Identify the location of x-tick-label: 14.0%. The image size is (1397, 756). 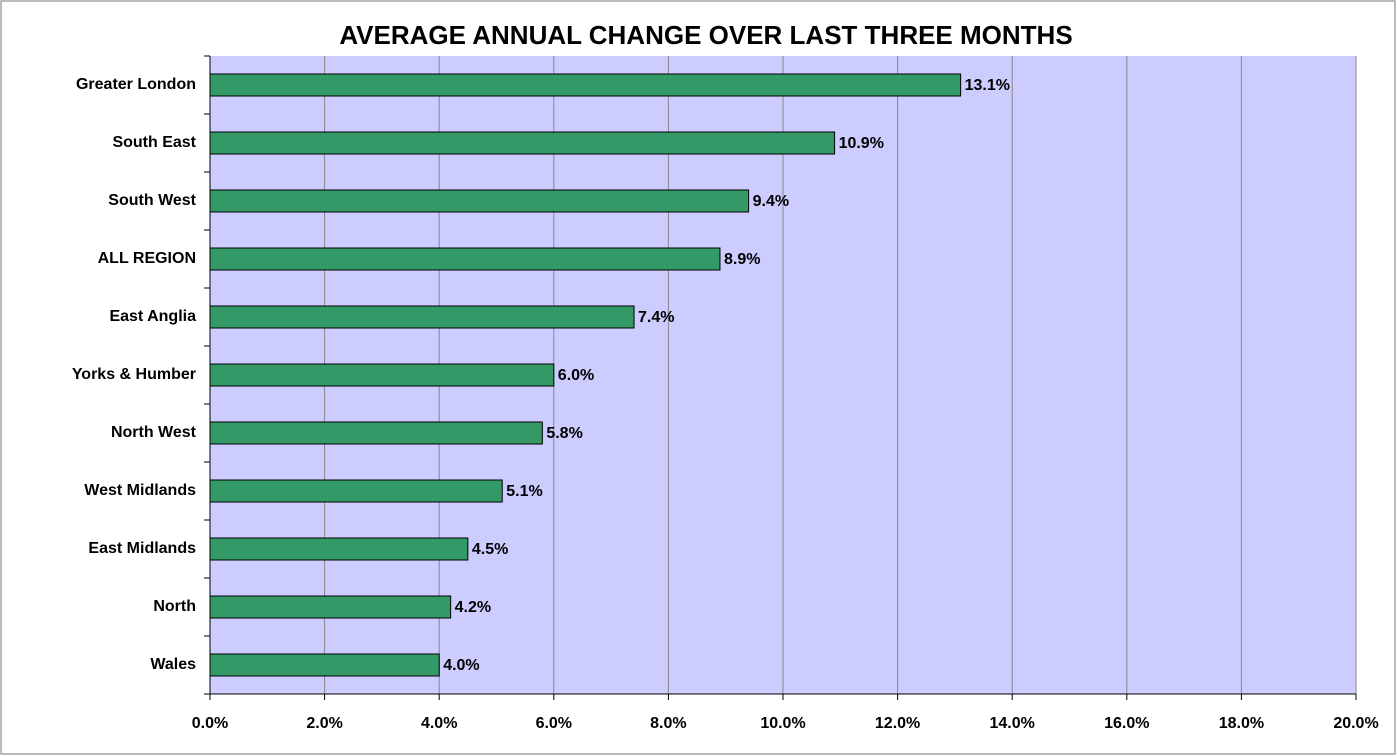
(1012, 723).